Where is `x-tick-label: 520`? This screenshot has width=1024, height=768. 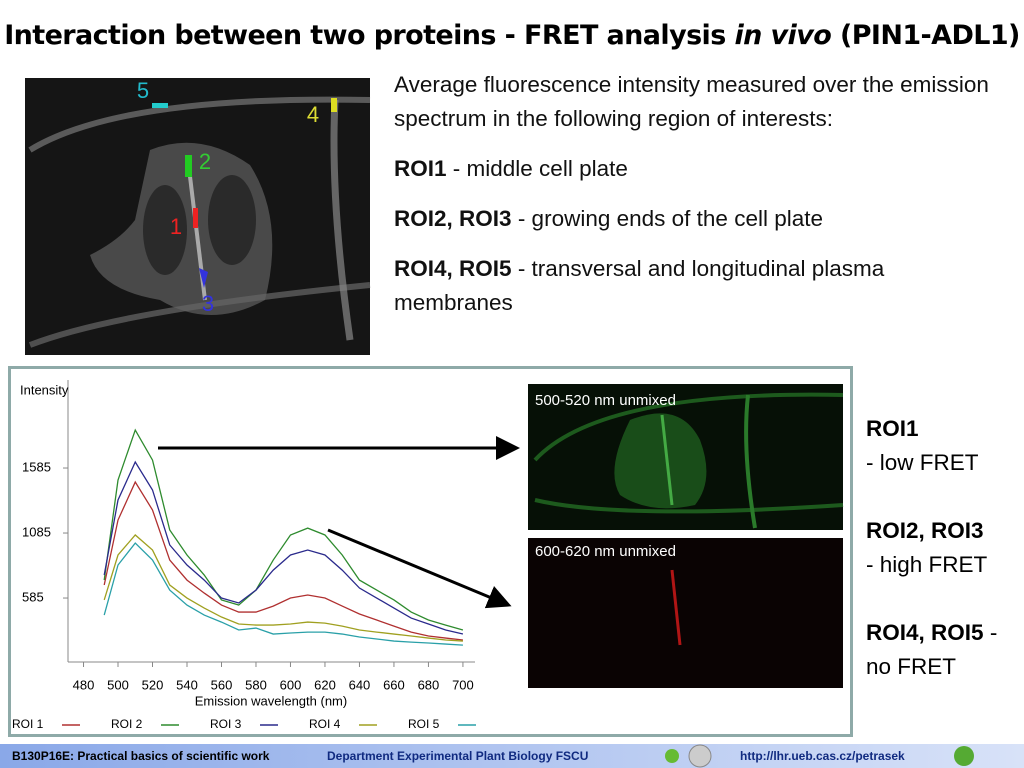 x-tick-label: 520 is located at coordinates (153, 684).